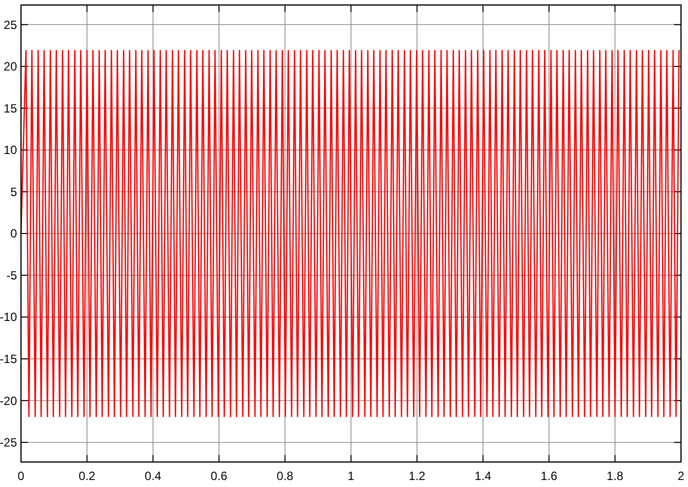  I want to click on x-tick-label: 1.8, so click(615, 476).